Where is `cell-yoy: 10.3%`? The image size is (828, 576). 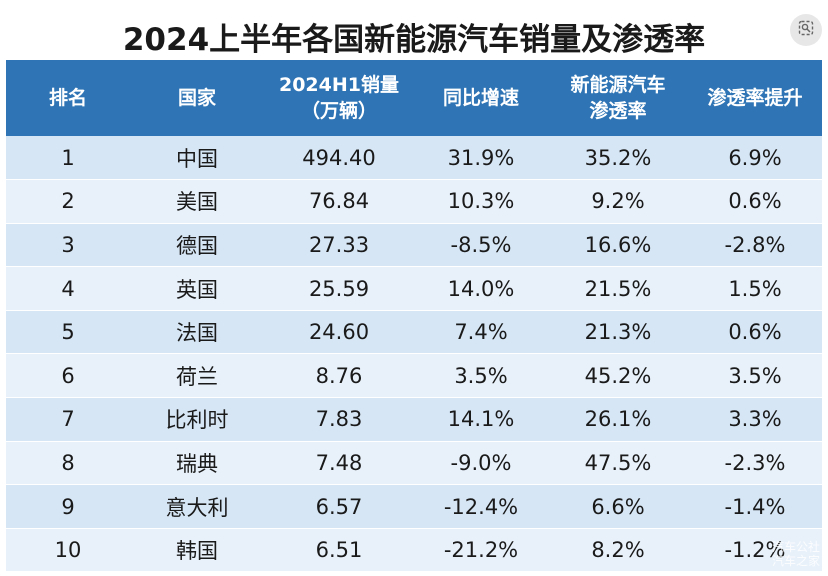
cell-yoy: 10.3% is located at coordinates (481, 201).